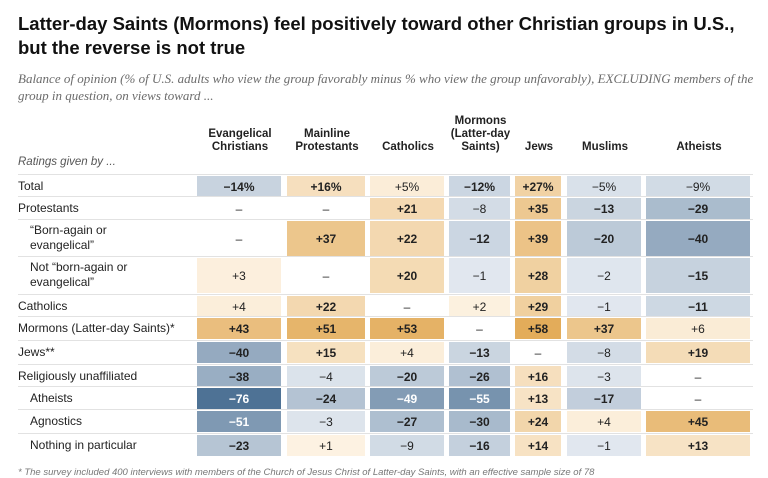  Describe the element at coordinates (538, 186) in the screenshot. I see `table-cell: +27%` at that location.